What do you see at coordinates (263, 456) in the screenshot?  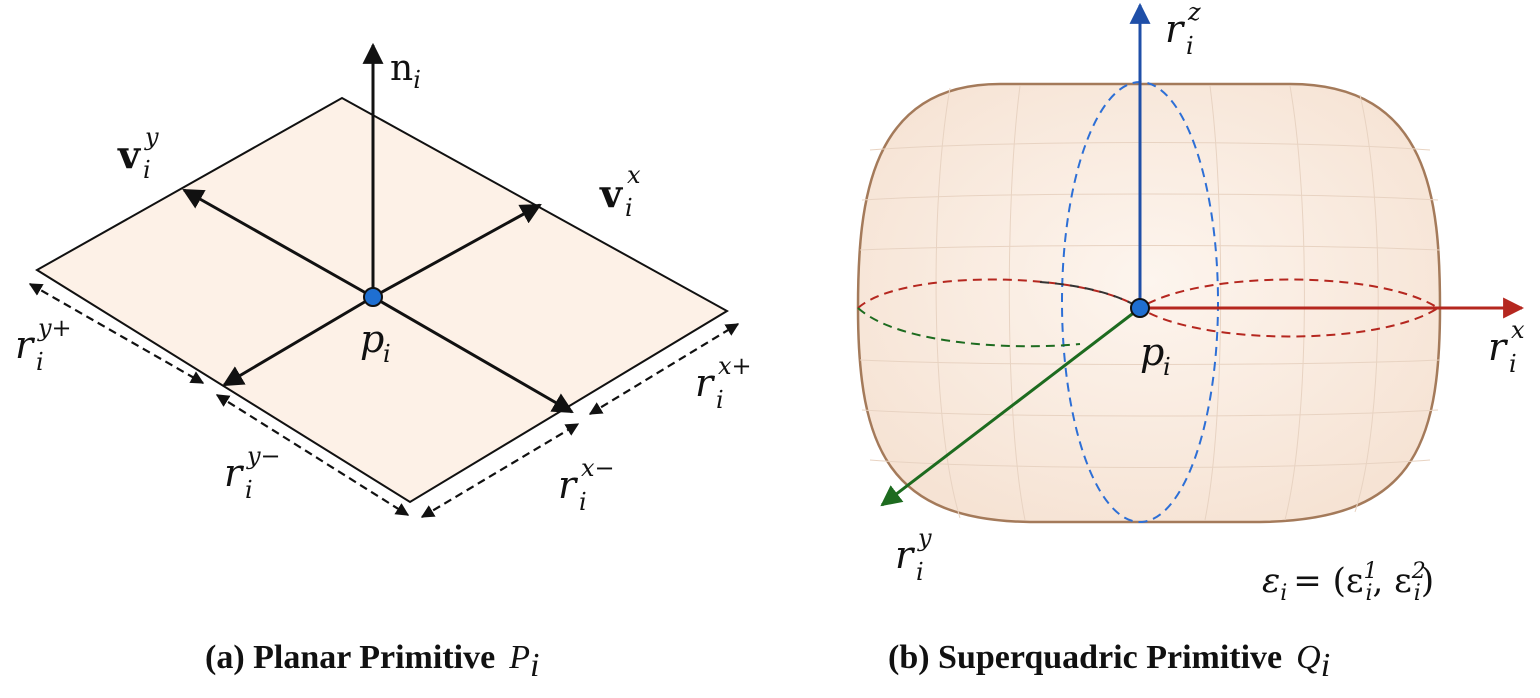 I see `r-yminus-sup: y−` at bounding box center [263, 456].